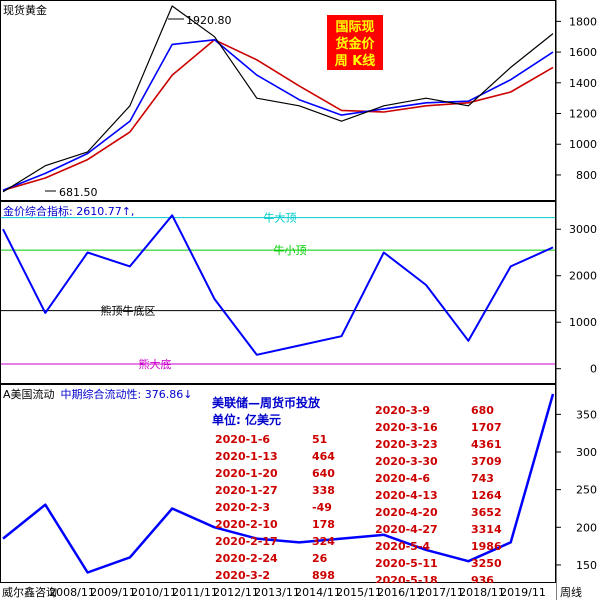 The height and width of the screenshot is (600, 600). What do you see at coordinates (72, 592) in the screenshot?
I see `x-tick-label: 2008/11` at bounding box center [72, 592].